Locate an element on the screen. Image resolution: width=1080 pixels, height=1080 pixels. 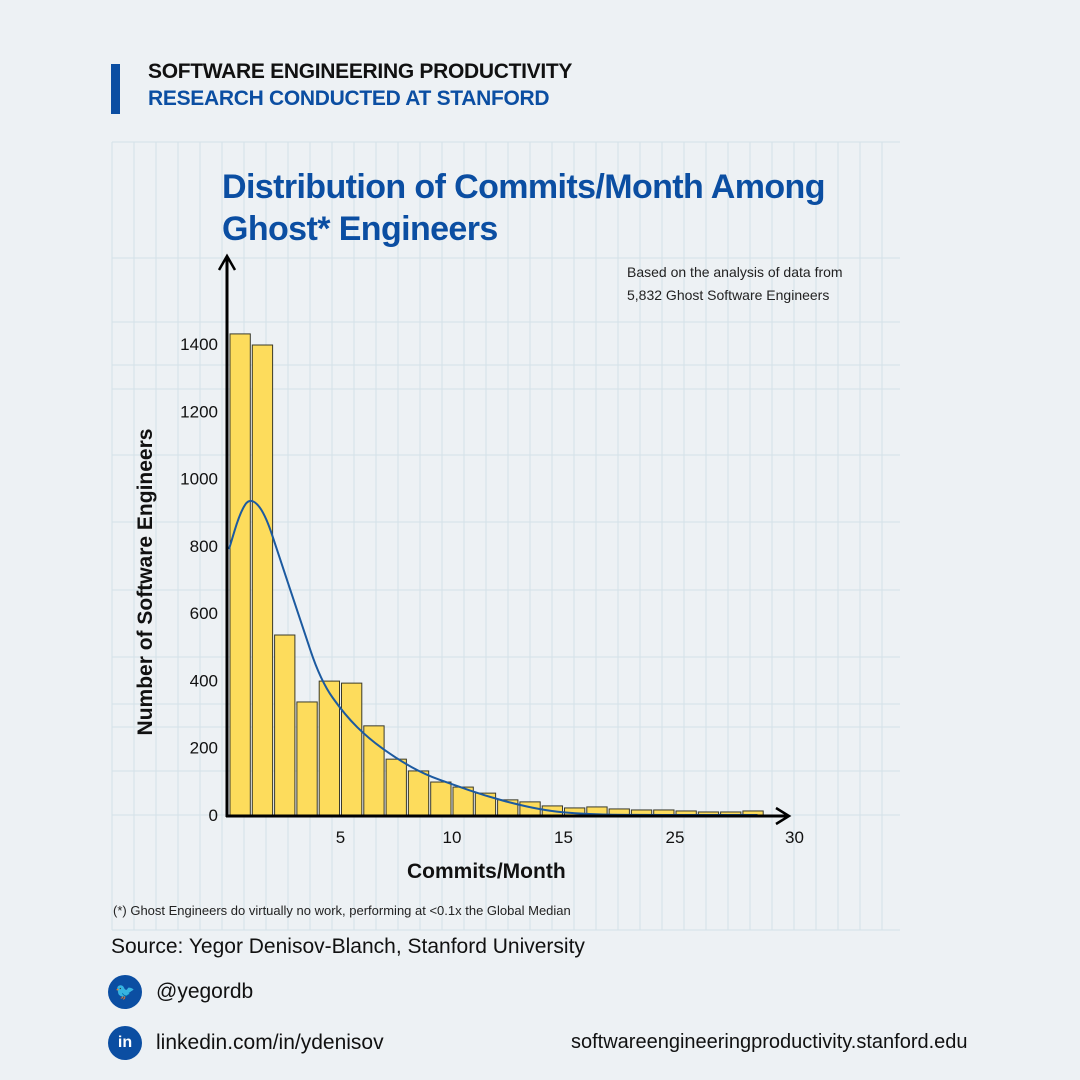
y-tick-label: 800 is located at coordinates (204, 546).